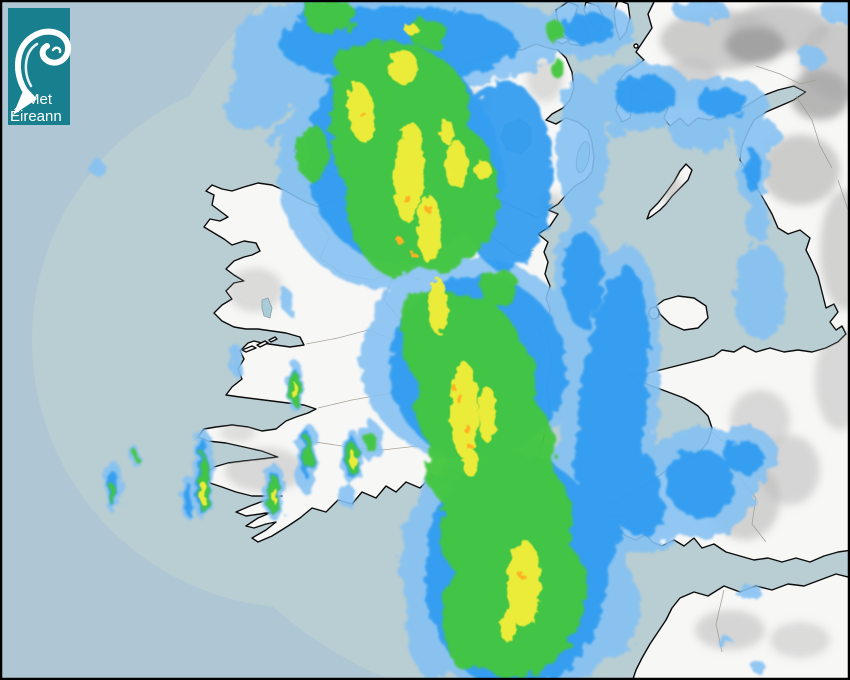  What do you see at coordinates (40, 99) in the screenshot?
I see `logo-text-line1: Met` at bounding box center [40, 99].